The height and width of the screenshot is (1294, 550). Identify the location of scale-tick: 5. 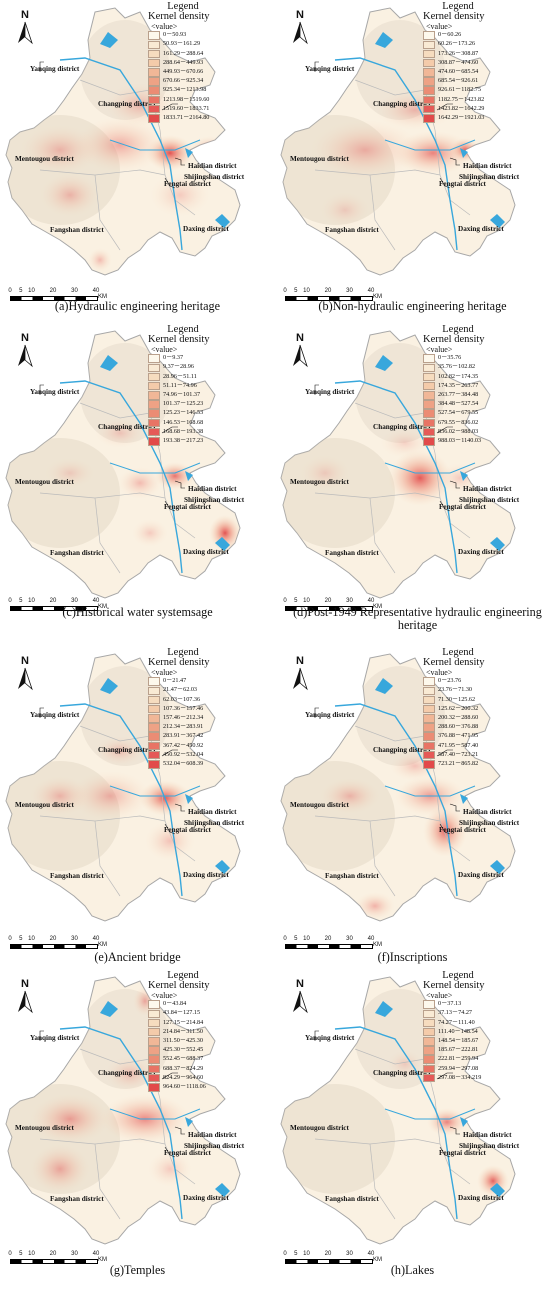
(296, 939).